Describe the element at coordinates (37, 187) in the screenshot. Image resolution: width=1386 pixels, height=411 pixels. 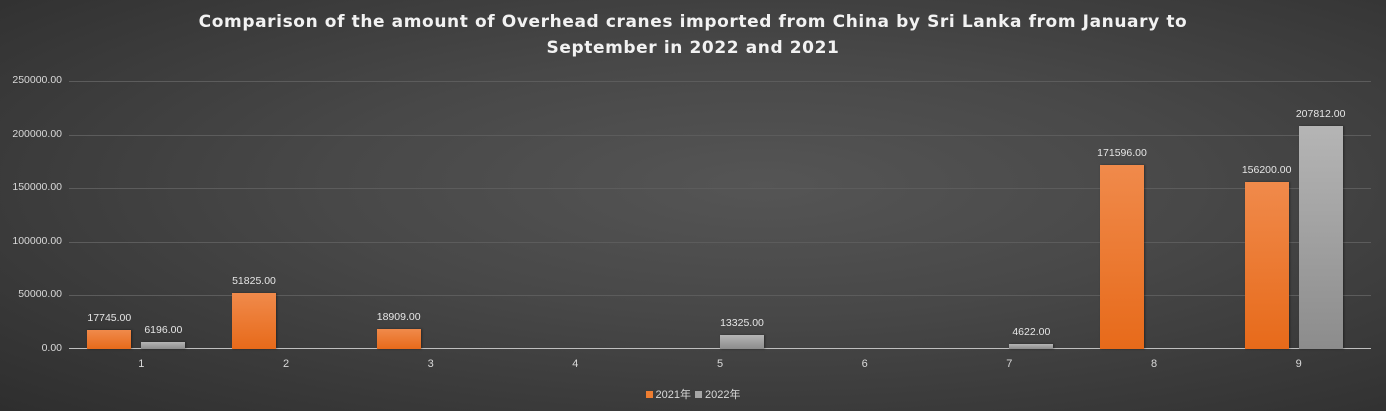
I see `y-tick-label: 150000.00` at that location.